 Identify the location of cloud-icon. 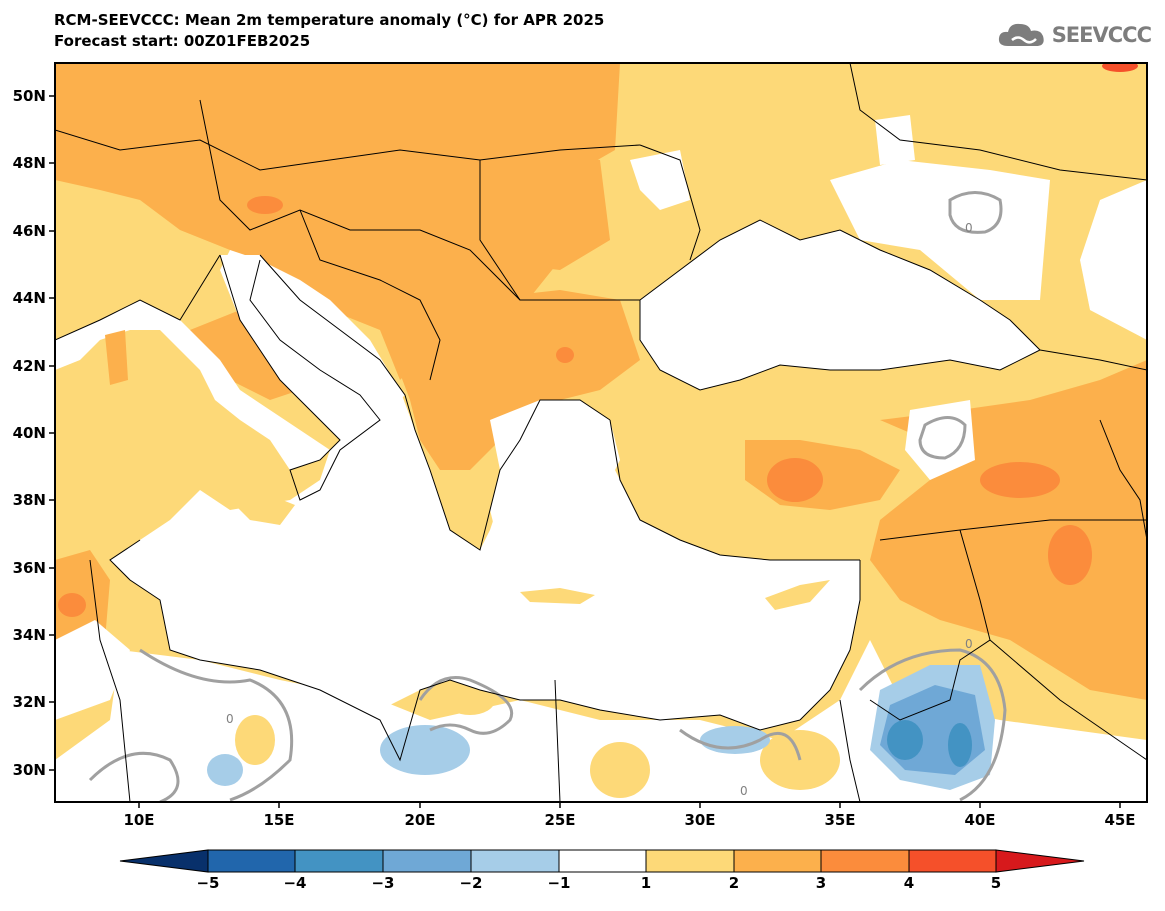
(1021, 34).